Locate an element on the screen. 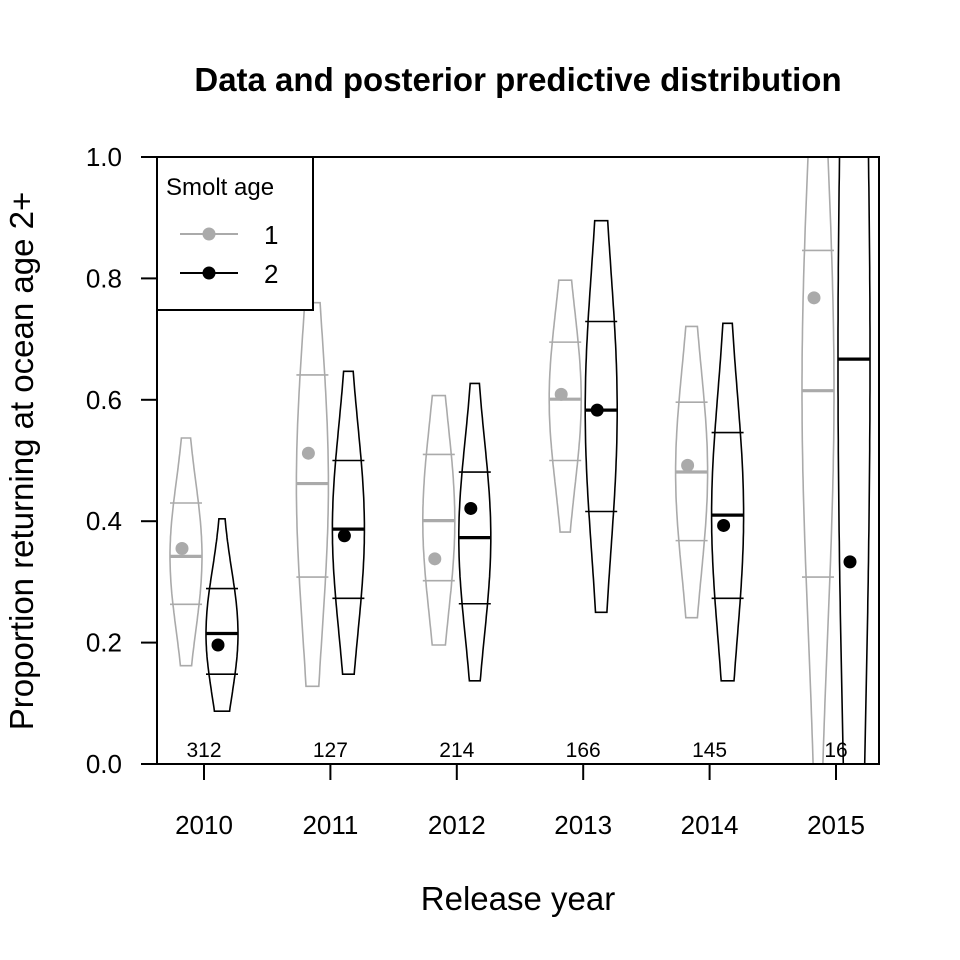 This screenshot has height=960, width=960. x-tick-label-2013: 2013 is located at coordinates (583, 825).